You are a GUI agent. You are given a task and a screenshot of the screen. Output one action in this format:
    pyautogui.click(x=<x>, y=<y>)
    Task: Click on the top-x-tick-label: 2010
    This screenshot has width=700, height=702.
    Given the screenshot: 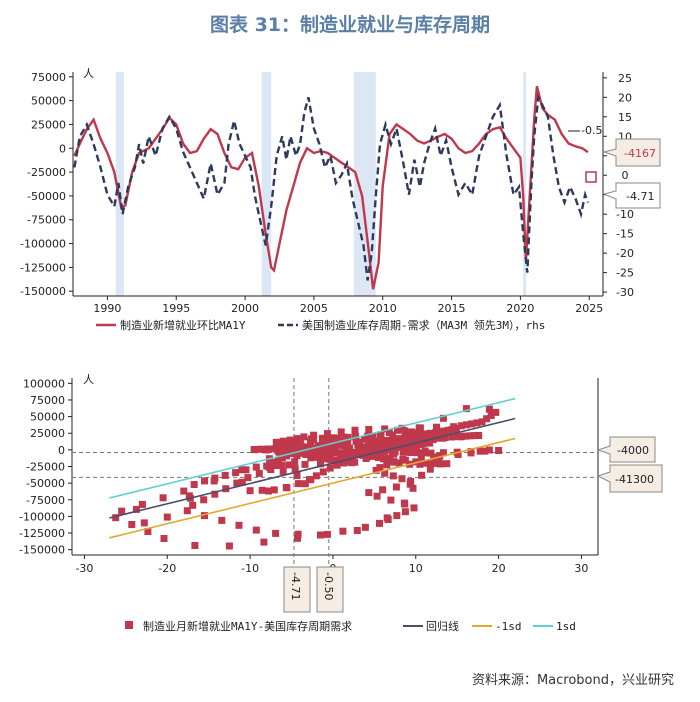 What is the action you would take?
    pyautogui.click(x=383, y=308)
    